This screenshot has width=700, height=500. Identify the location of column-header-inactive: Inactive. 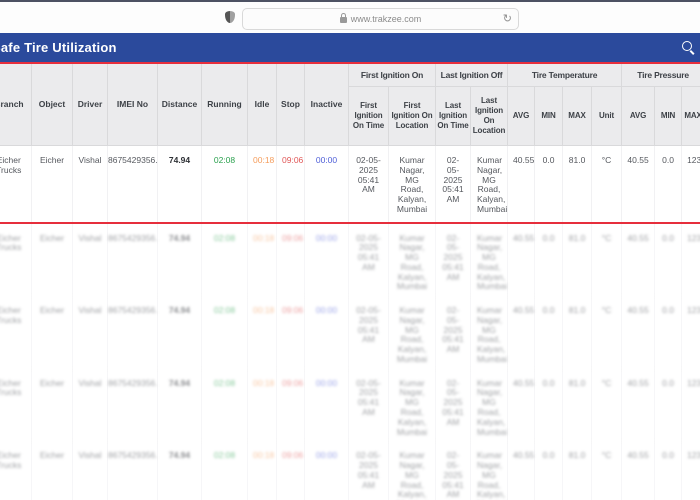
(326, 104).